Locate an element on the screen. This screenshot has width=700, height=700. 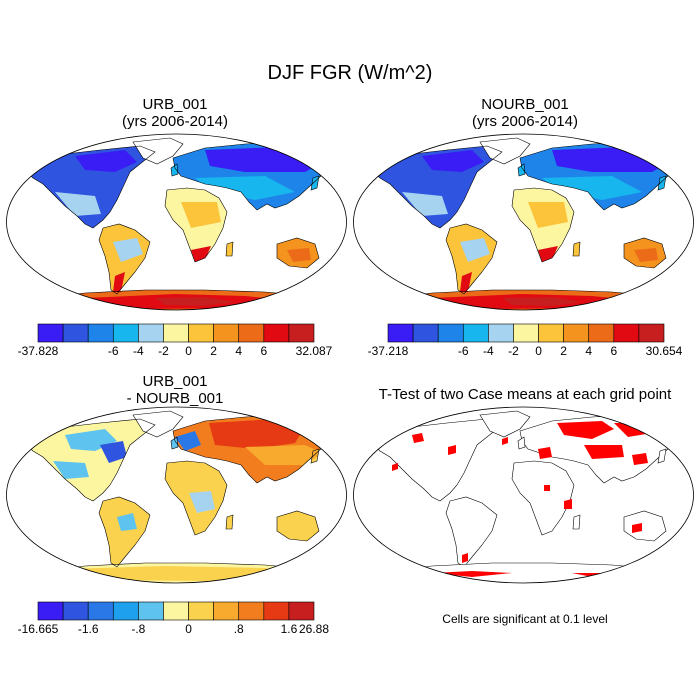
colorbar-urb: -37.828 -6 -4 -2 0 2 4 6 32.087 is located at coordinates (175, 340).